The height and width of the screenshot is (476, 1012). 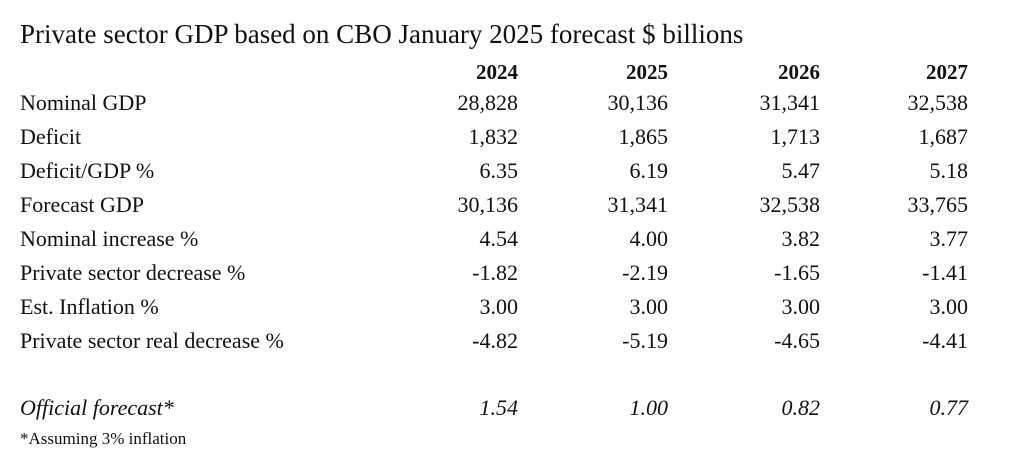 I want to click on row-label: Private sector decrease %, so click(x=133, y=272).